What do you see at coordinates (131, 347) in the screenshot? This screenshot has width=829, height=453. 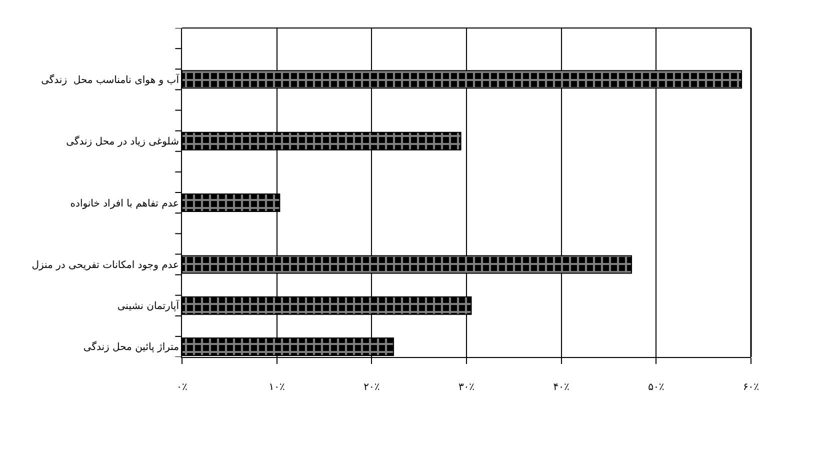 I see `y-tick-label: متراژ پائین محل زندگی` at bounding box center [131, 347].